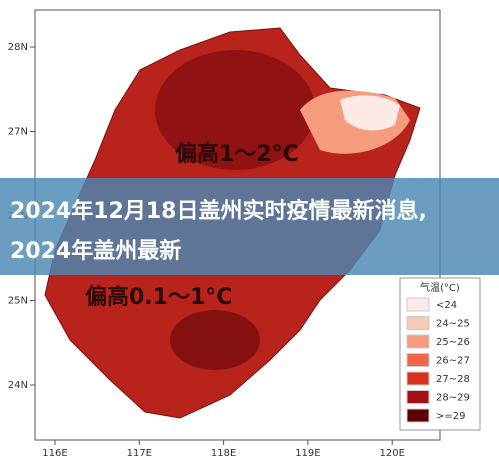  Describe the element at coordinates (391, 453) in the screenshot. I see `lon-label: 120E` at that location.